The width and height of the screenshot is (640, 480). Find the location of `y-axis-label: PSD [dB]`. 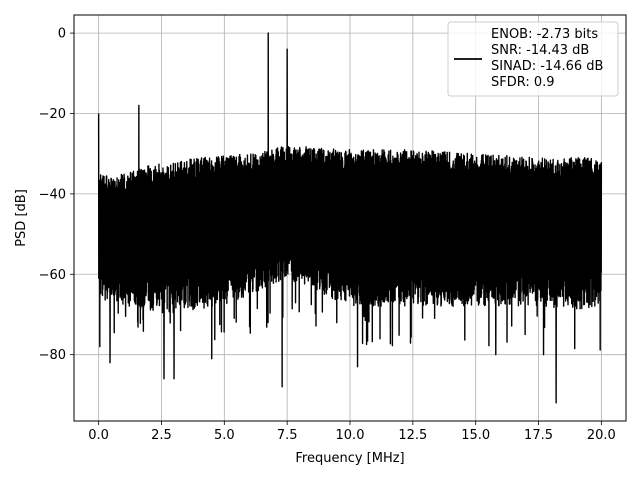

y-axis-label: PSD [dB] is located at coordinates (21, 218).